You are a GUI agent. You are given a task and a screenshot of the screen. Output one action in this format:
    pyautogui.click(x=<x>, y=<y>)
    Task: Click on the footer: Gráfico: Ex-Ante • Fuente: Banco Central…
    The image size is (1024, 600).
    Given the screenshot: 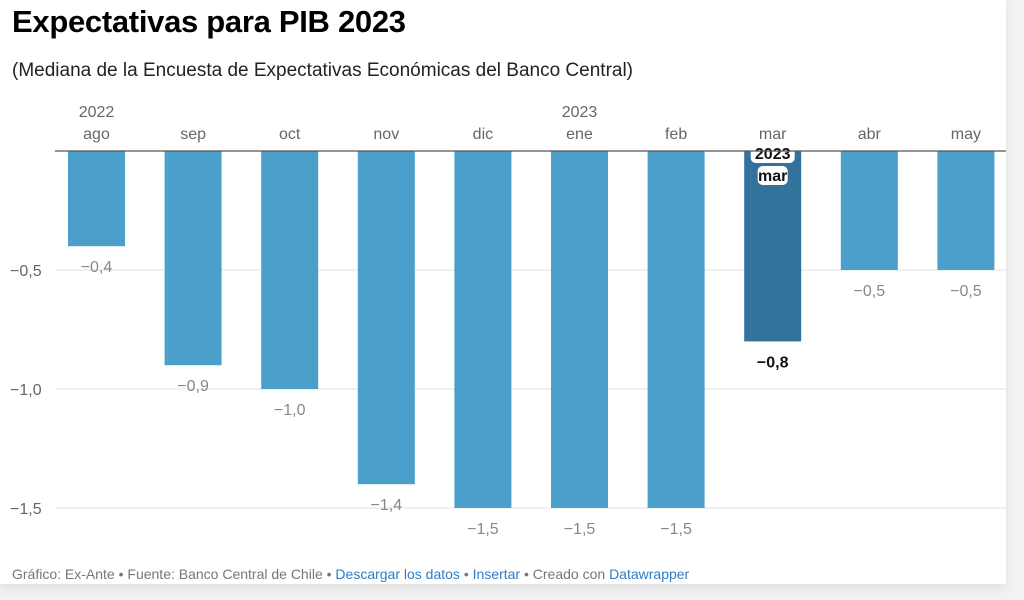 What is the action you would take?
    pyautogui.click(x=350, y=574)
    